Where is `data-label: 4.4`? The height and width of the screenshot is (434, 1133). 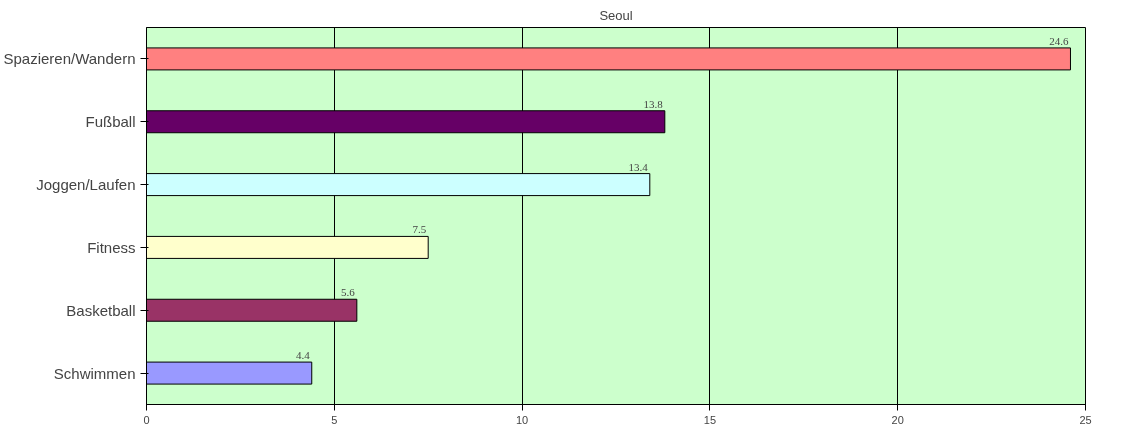
data-label: 4.4 is located at coordinates (303, 355).